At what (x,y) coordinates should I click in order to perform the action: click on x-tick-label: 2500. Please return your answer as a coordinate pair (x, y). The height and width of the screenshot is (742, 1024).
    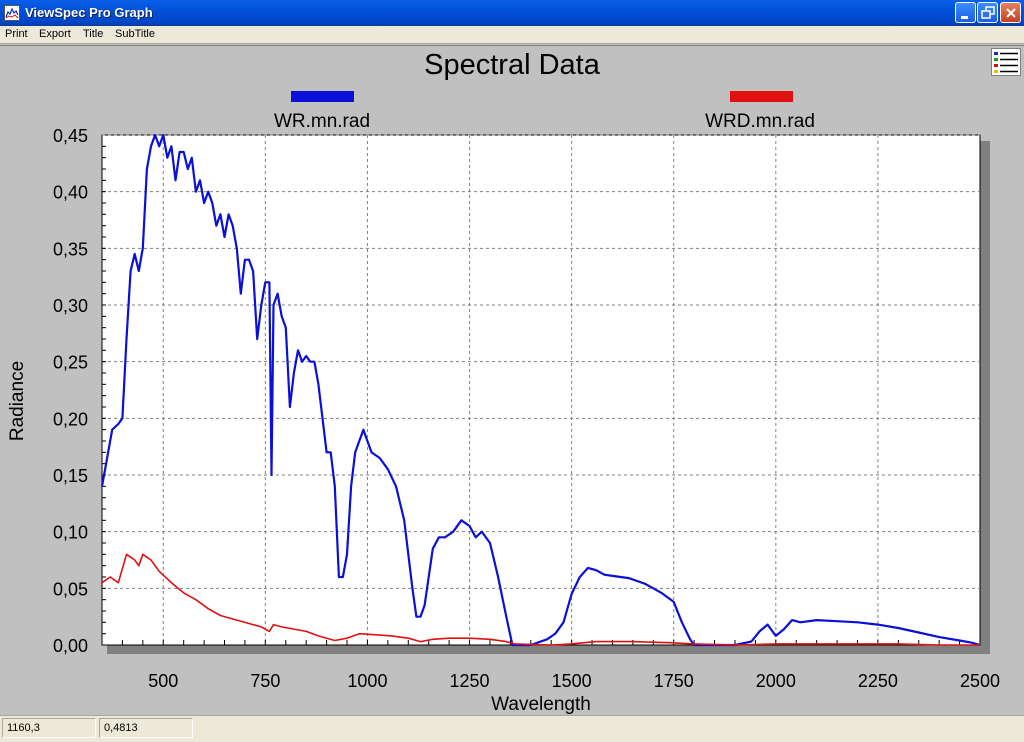
    Looking at the image, I should click on (980, 681).